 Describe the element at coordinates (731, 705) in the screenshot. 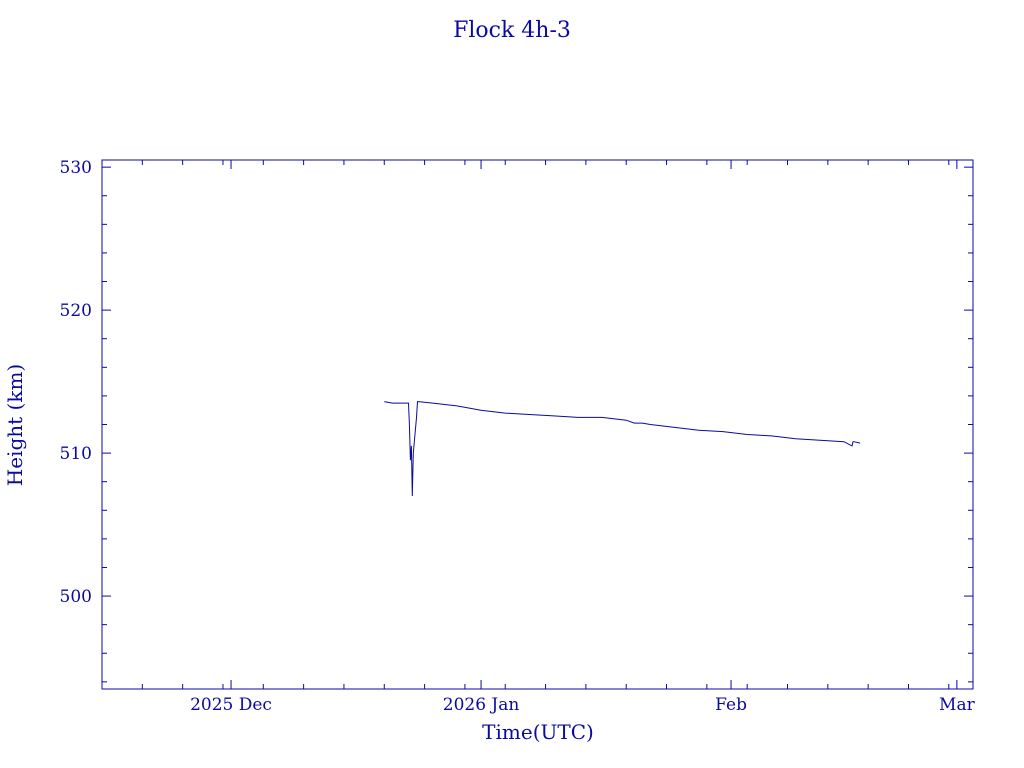

I see `x-tick-label: Feb` at that location.